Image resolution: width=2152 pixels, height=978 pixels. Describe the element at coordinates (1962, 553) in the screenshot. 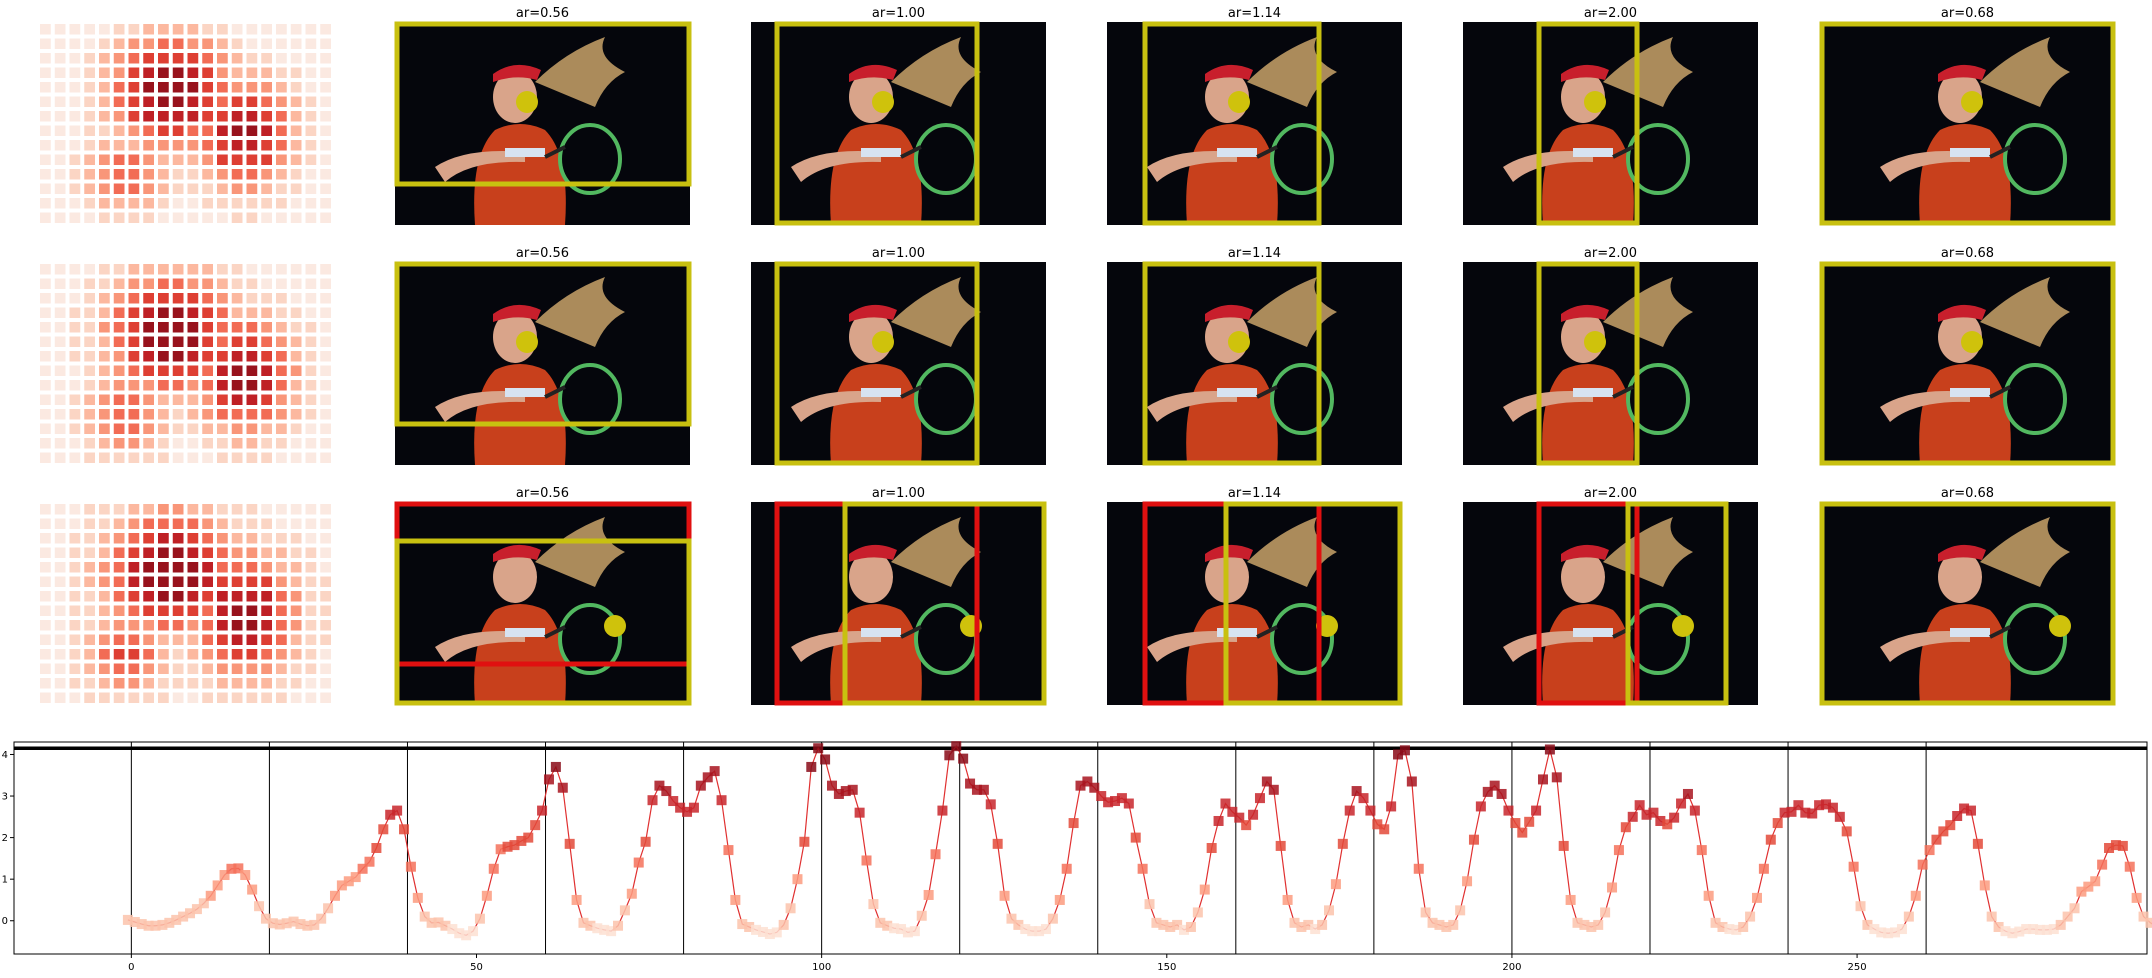

I see `visor-shape` at that location.